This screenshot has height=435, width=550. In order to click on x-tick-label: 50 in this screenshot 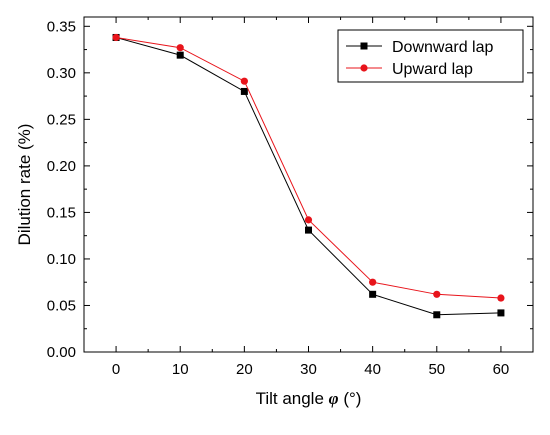, I will do `click(436, 369)`.